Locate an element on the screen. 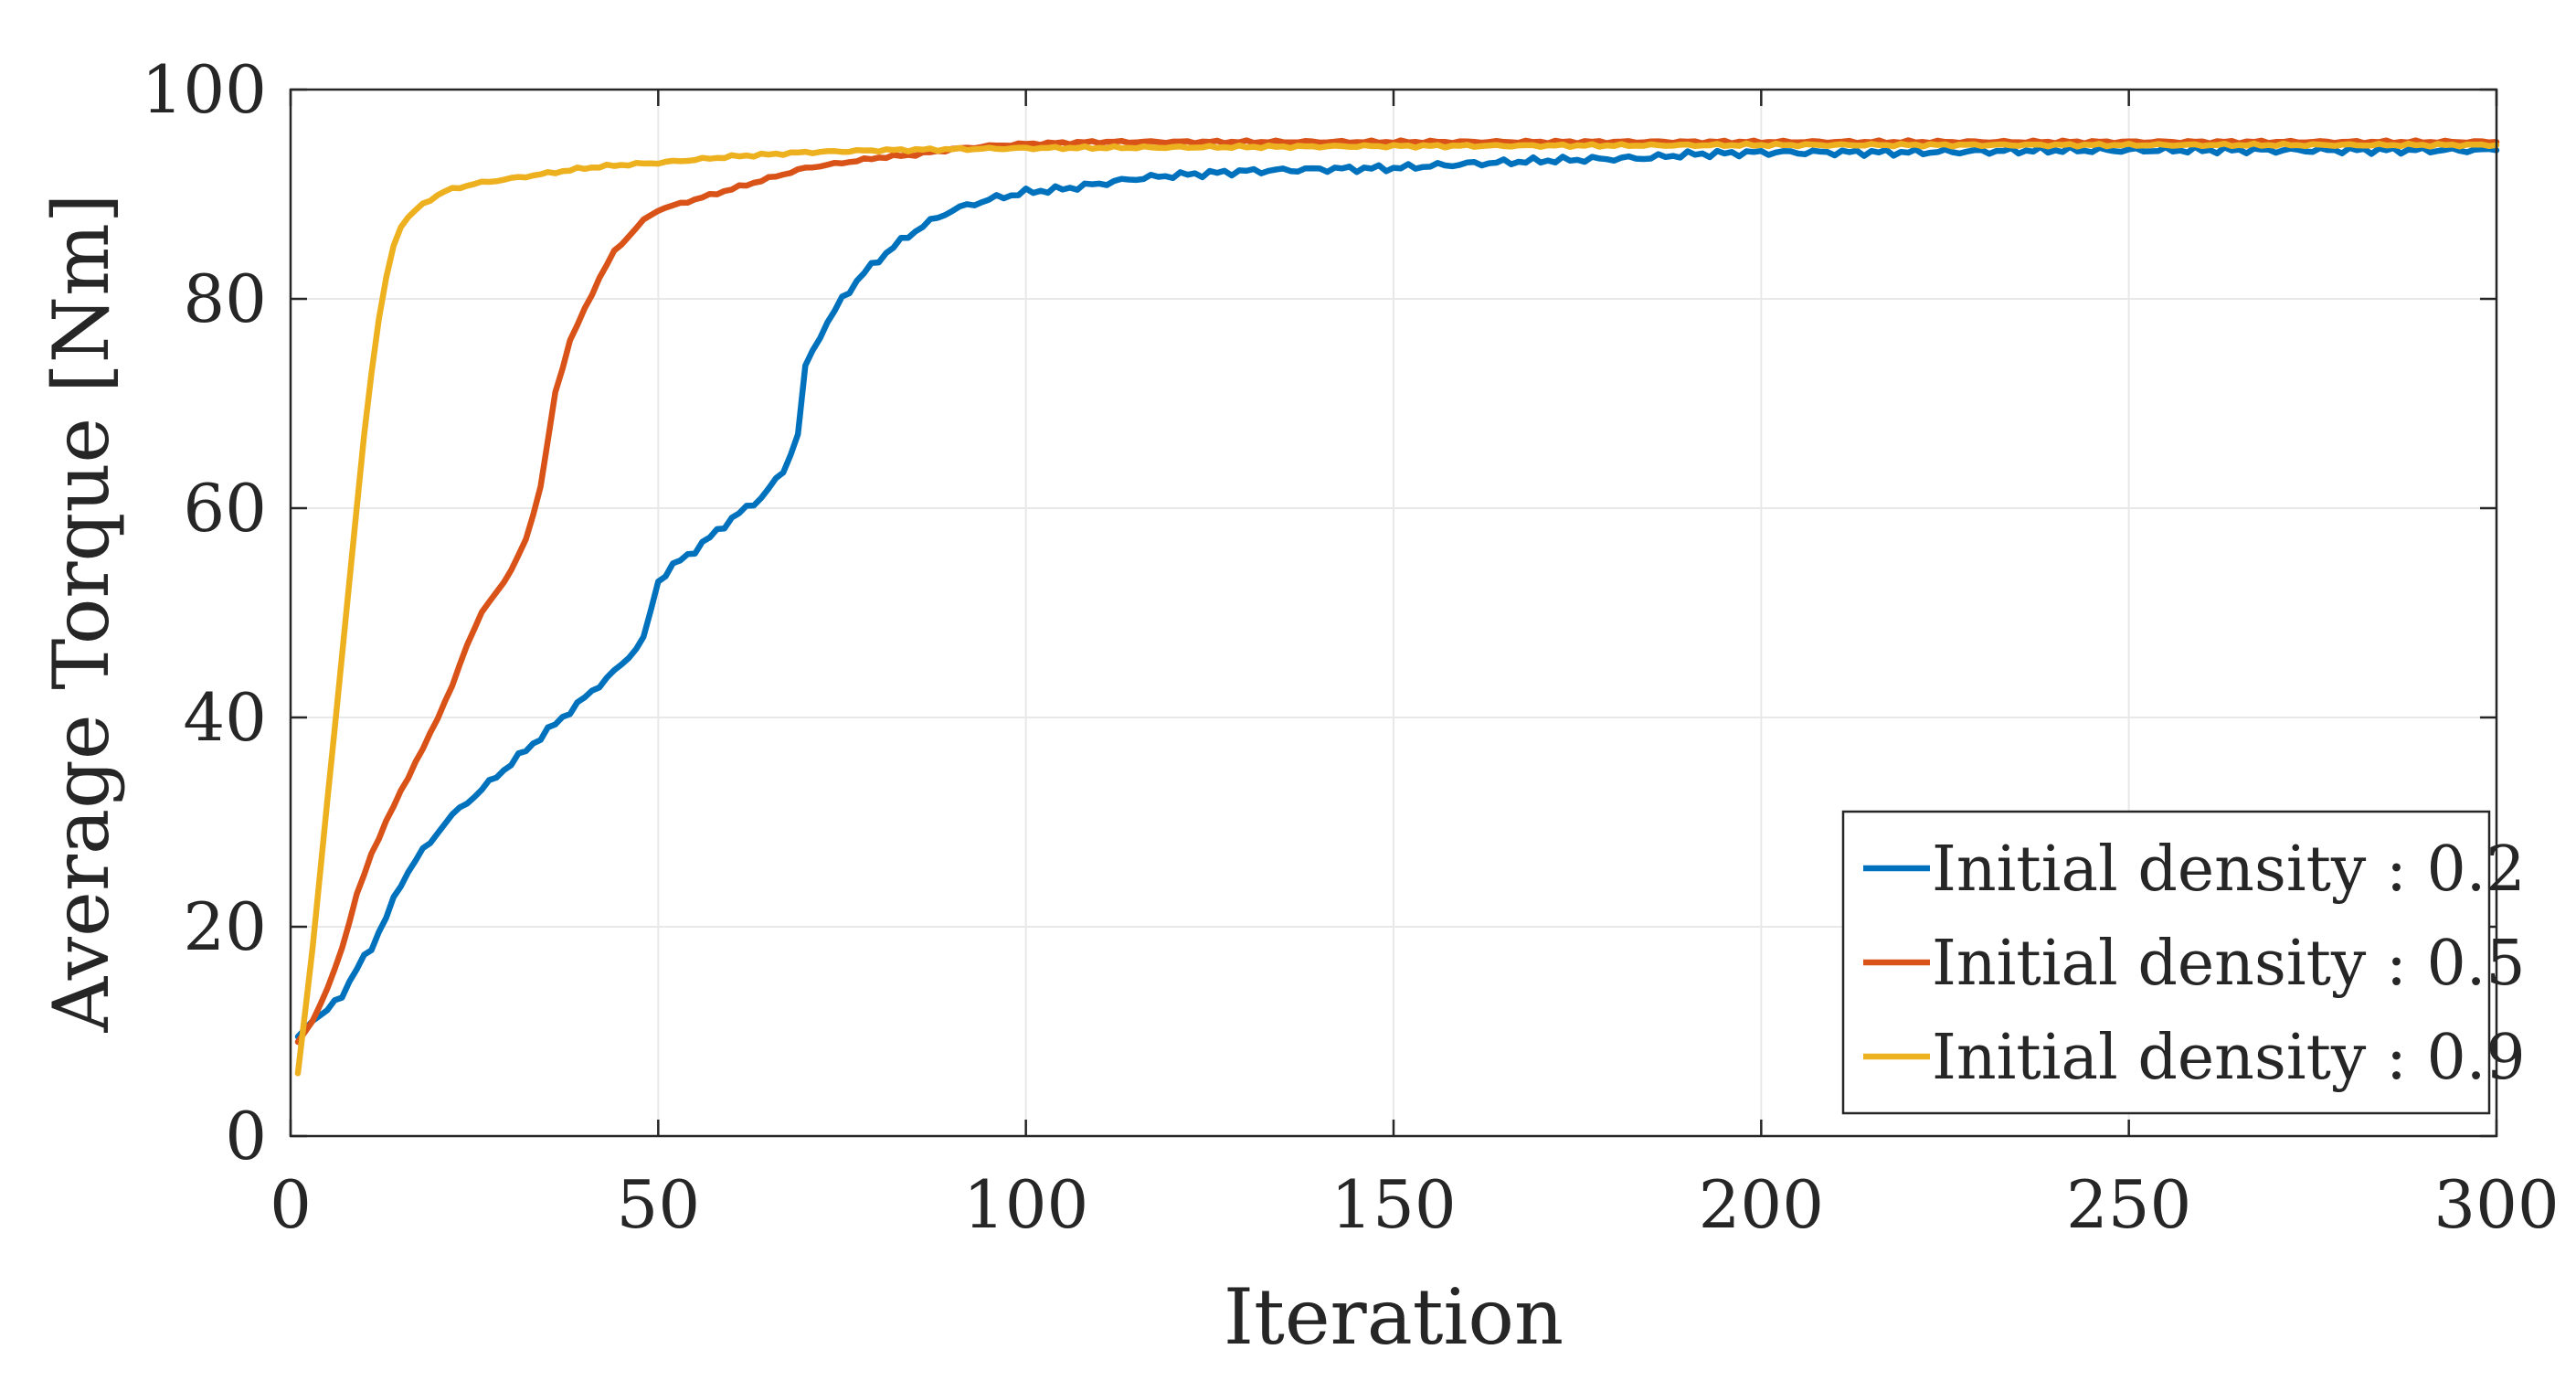 The width and height of the screenshot is (2576, 1381). x-tick-label: 200 is located at coordinates (1761, 1204).